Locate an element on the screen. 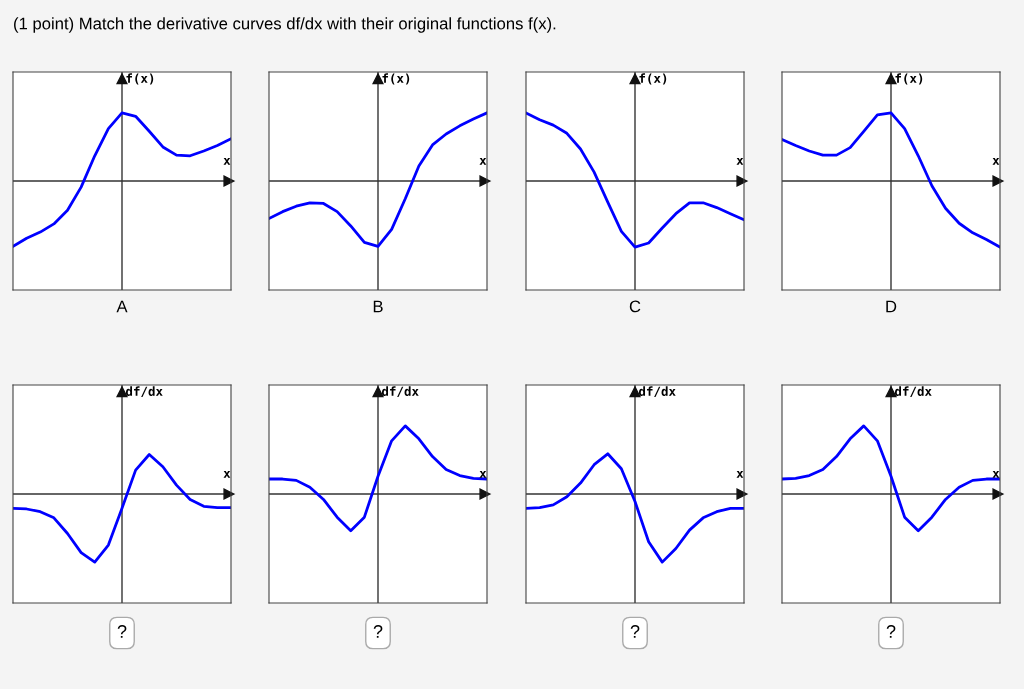  text: (1 point) Match the derivative curves df/dx with their original functions f(x). is located at coordinates (285, 25).